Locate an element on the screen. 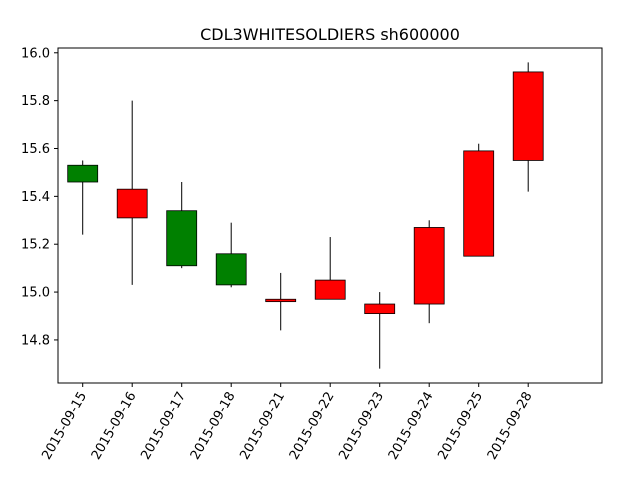 The width and height of the screenshot is (640, 480). x-tick-label: 2015-09-15 is located at coordinates (64, 426).